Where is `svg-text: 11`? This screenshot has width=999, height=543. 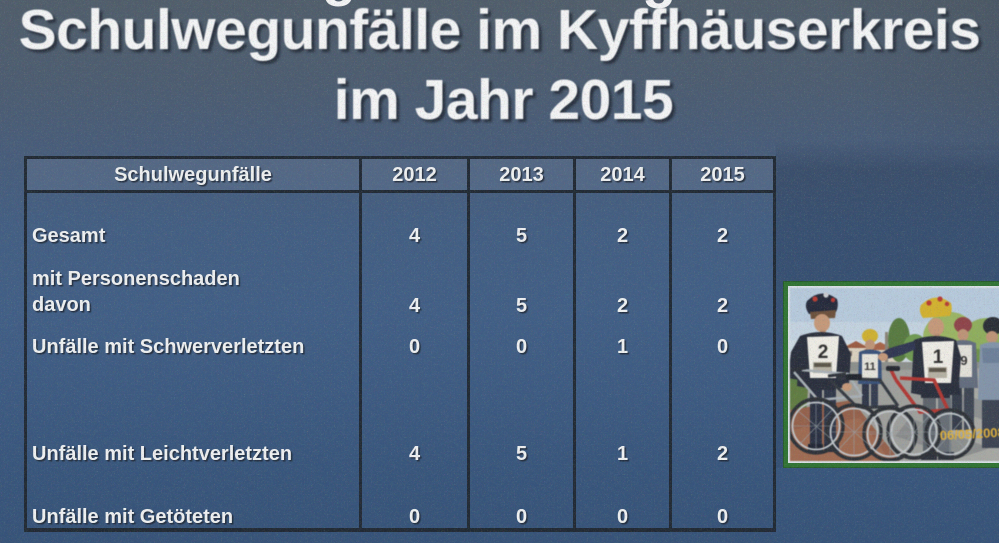 svg-text: 11 is located at coordinates (870, 367).